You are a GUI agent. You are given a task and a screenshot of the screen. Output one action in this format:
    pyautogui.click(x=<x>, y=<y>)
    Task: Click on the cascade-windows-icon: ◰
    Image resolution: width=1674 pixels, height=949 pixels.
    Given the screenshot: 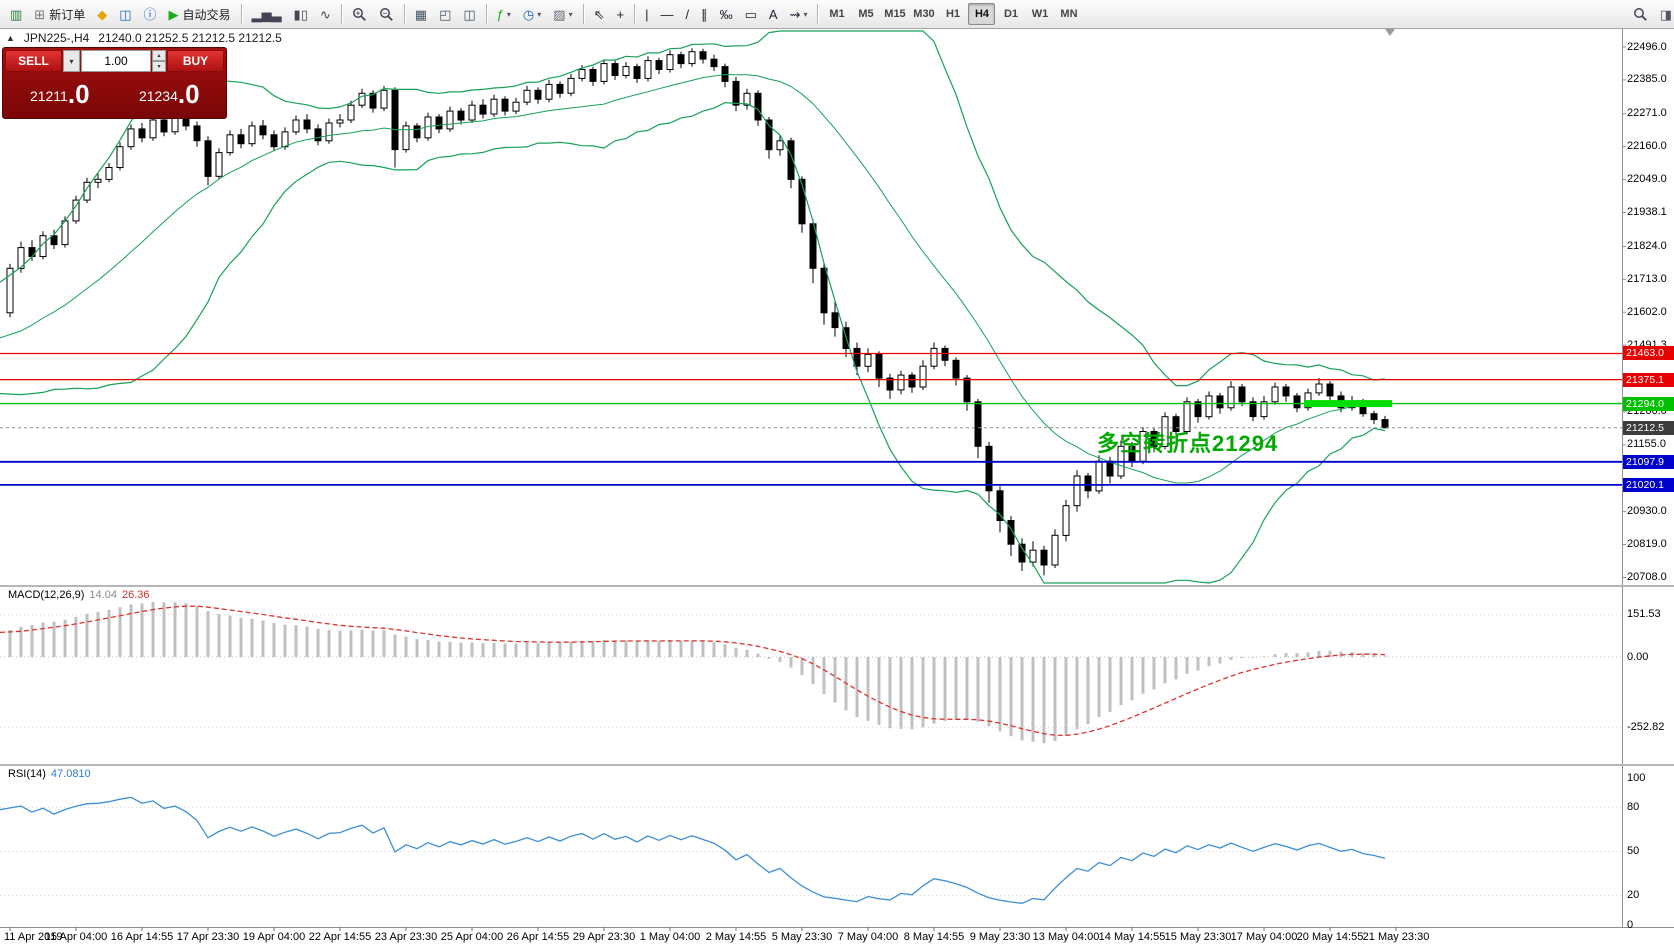 What is the action you would take?
    pyautogui.click(x=445, y=14)
    